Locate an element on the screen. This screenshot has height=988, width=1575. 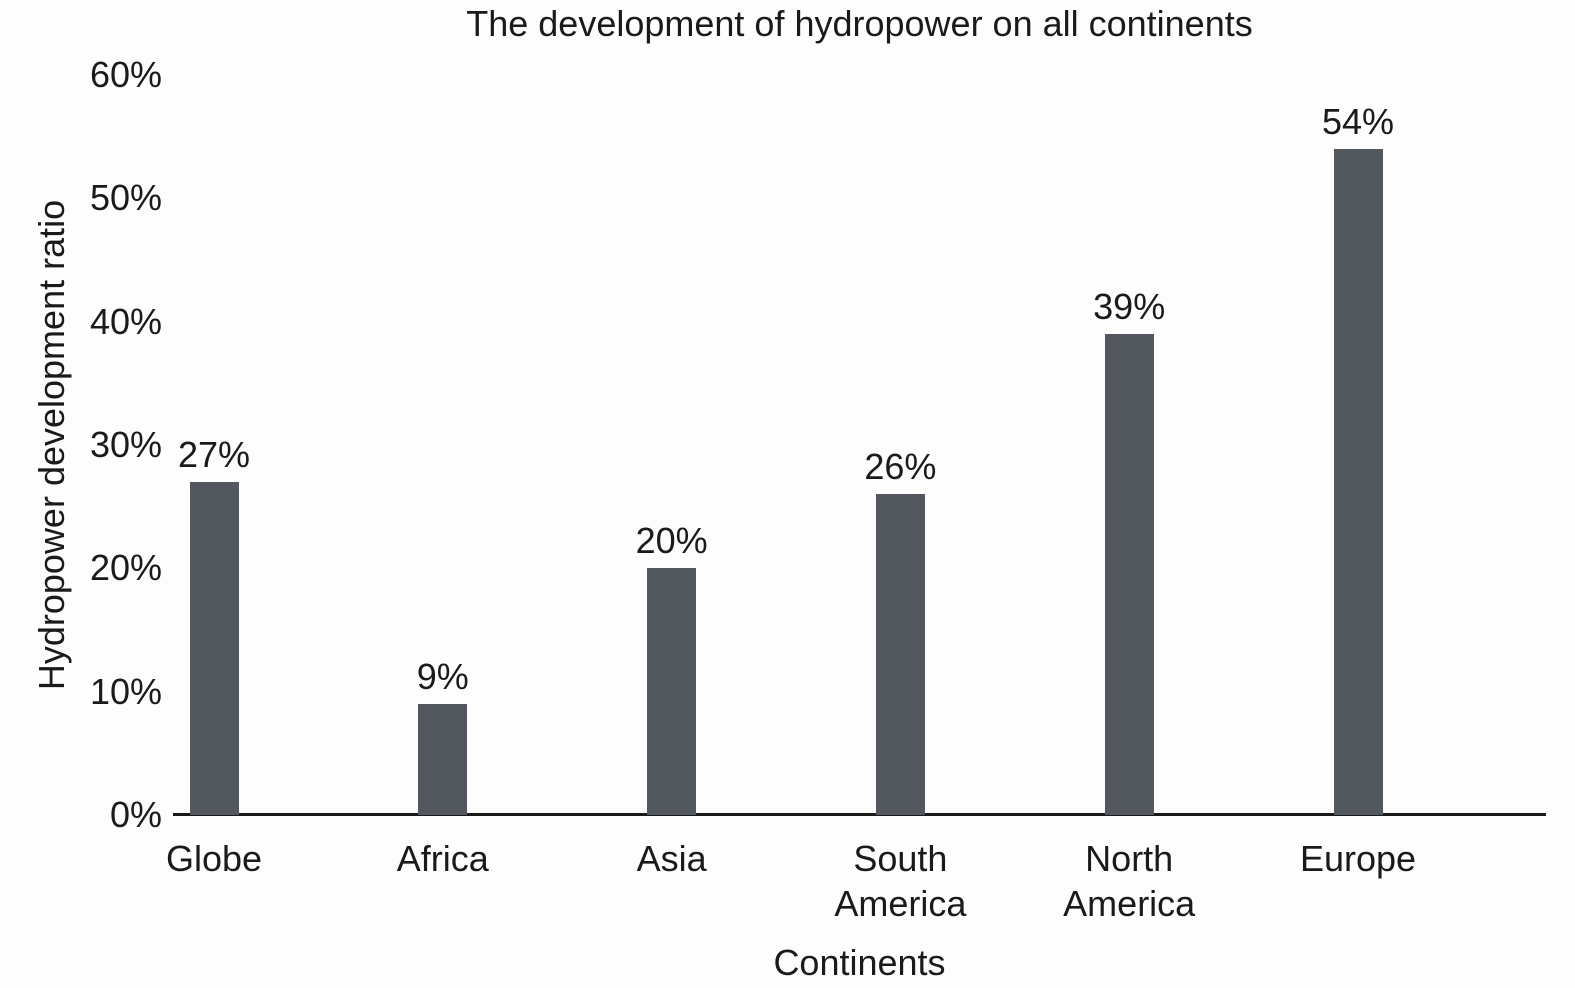
y-tick-label: 20% is located at coordinates (125, 568).